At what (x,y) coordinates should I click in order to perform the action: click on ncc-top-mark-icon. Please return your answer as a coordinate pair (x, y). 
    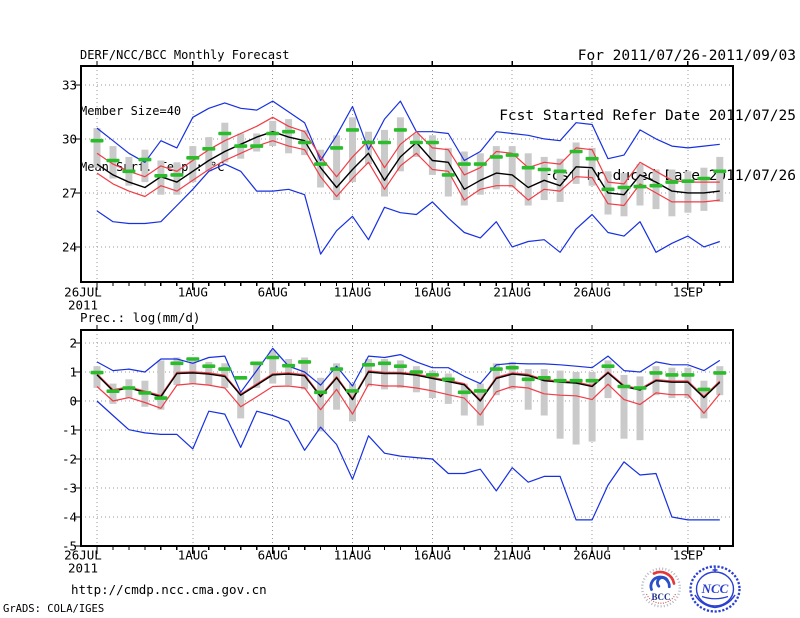
    Looking at the image, I should click on (715, 570).